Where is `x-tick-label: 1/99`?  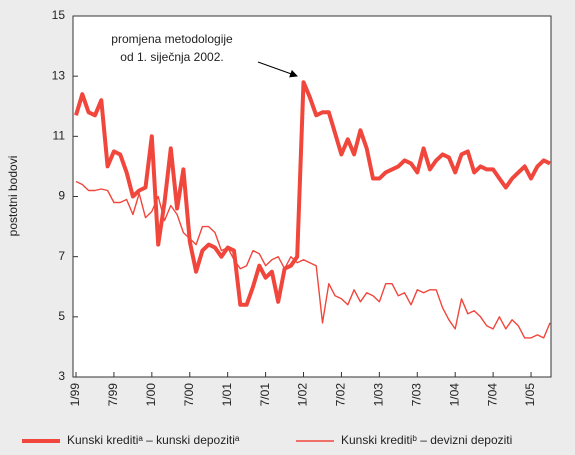 x-tick-label: 1/99 is located at coordinates (75, 395).